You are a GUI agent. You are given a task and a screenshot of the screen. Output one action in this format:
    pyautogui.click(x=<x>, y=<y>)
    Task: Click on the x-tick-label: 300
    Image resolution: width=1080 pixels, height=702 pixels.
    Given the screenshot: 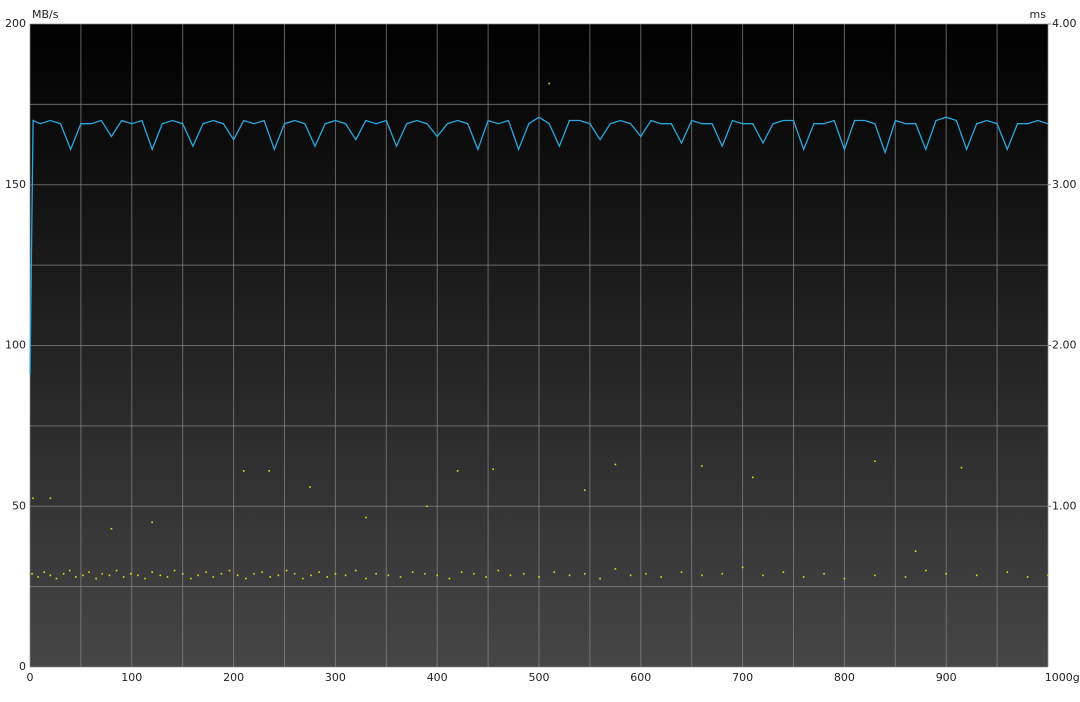 What is the action you would take?
    pyautogui.click(x=335, y=677)
    